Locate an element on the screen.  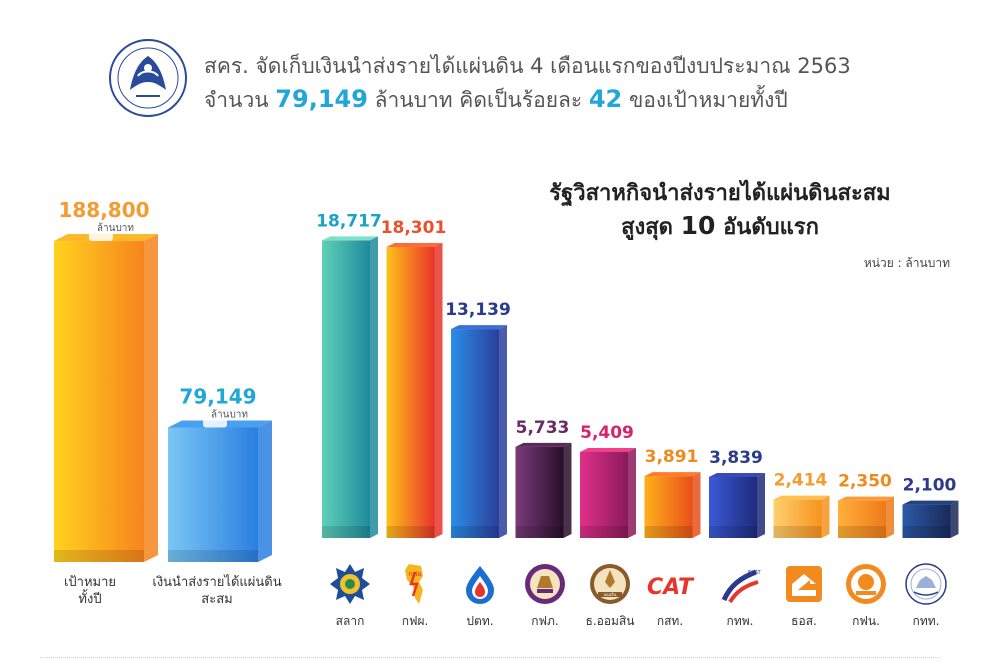
logo-name: กฟภ. is located at coordinates (545, 621).